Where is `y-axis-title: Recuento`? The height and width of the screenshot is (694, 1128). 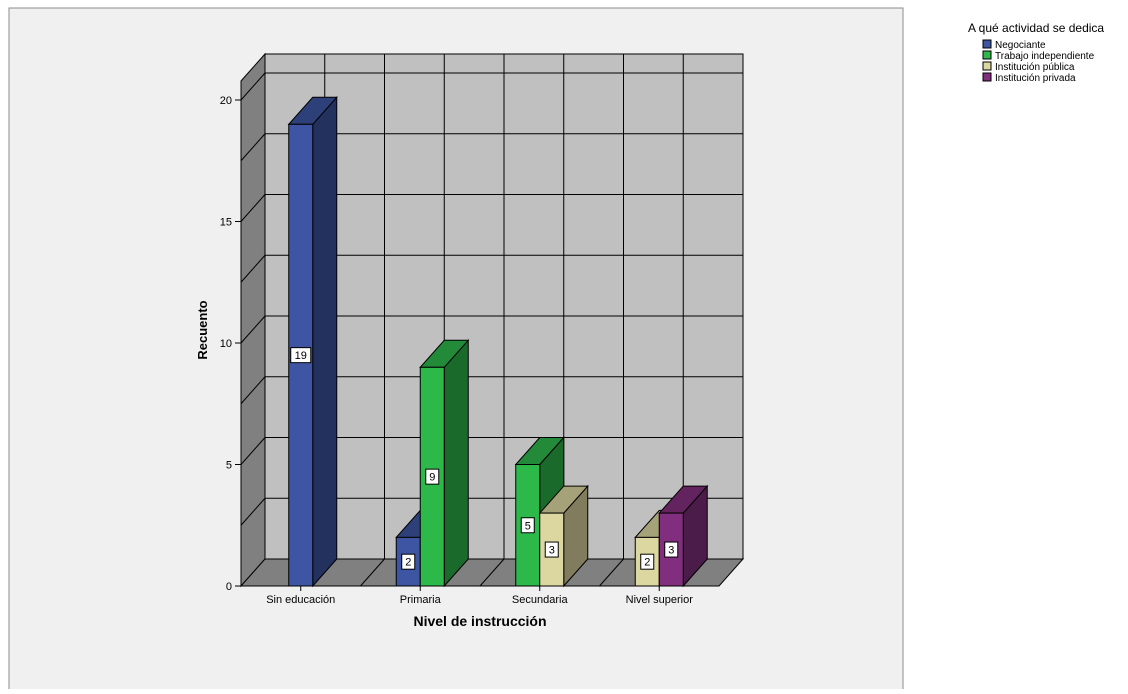
y-axis-title: Recuento is located at coordinates (202, 329).